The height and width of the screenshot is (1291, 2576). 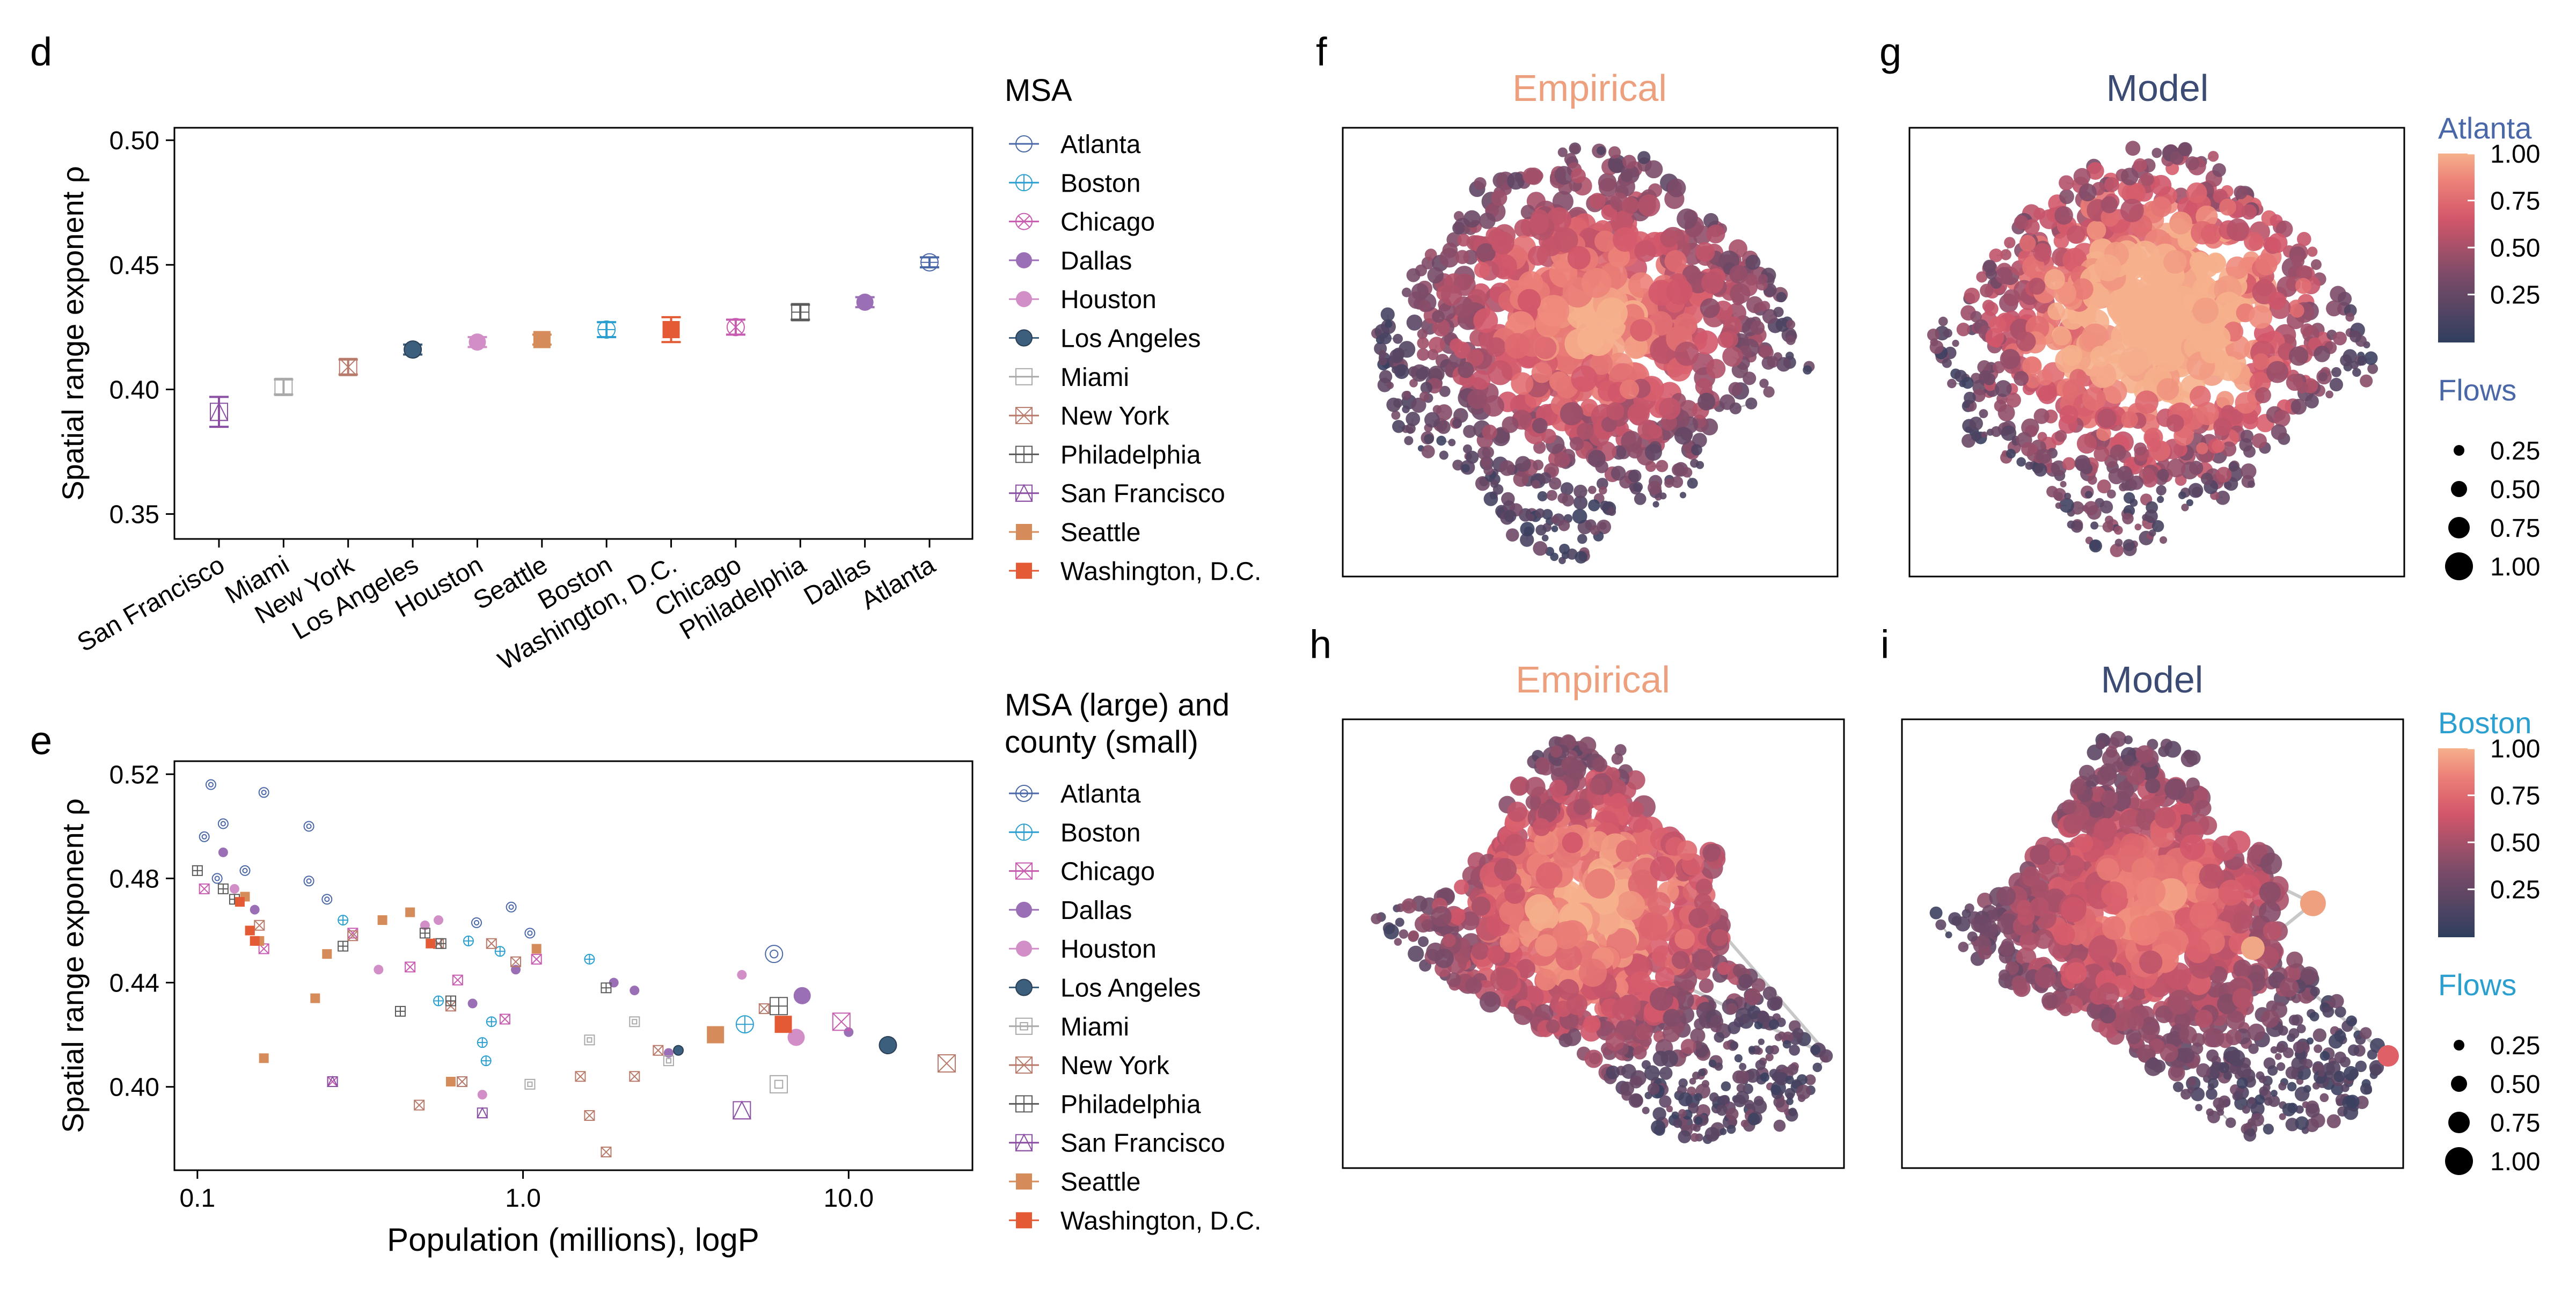 I want to click on network-empirical-atlanta, so click(x=1590, y=352).